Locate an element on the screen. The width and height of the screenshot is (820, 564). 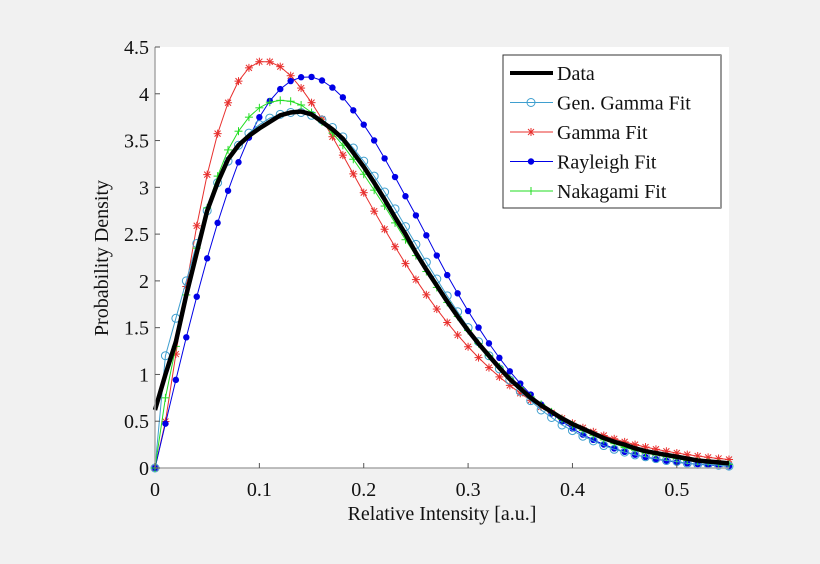
legend-item: Nakagami Fit is located at coordinates (588, 192).